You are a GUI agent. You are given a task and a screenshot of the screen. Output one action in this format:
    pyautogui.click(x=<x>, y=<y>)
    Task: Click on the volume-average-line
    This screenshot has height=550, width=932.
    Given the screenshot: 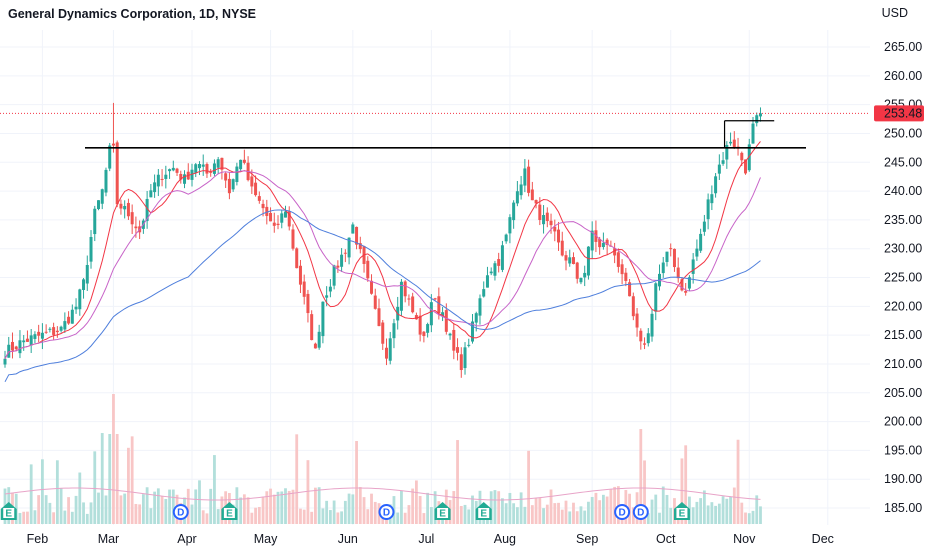 What is the action you would take?
    pyautogui.click(x=382, y=494)
    